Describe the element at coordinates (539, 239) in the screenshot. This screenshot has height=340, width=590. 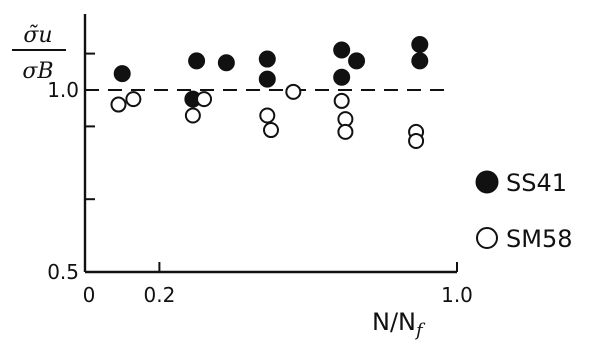
I see `legend-label-sm58: SM58` at that location.